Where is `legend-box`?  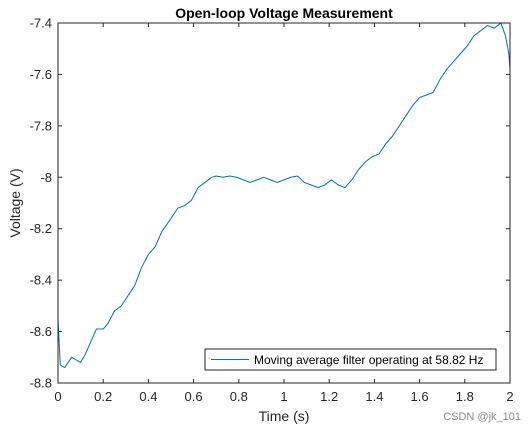 legend-box is located at coordinates (350, 359).